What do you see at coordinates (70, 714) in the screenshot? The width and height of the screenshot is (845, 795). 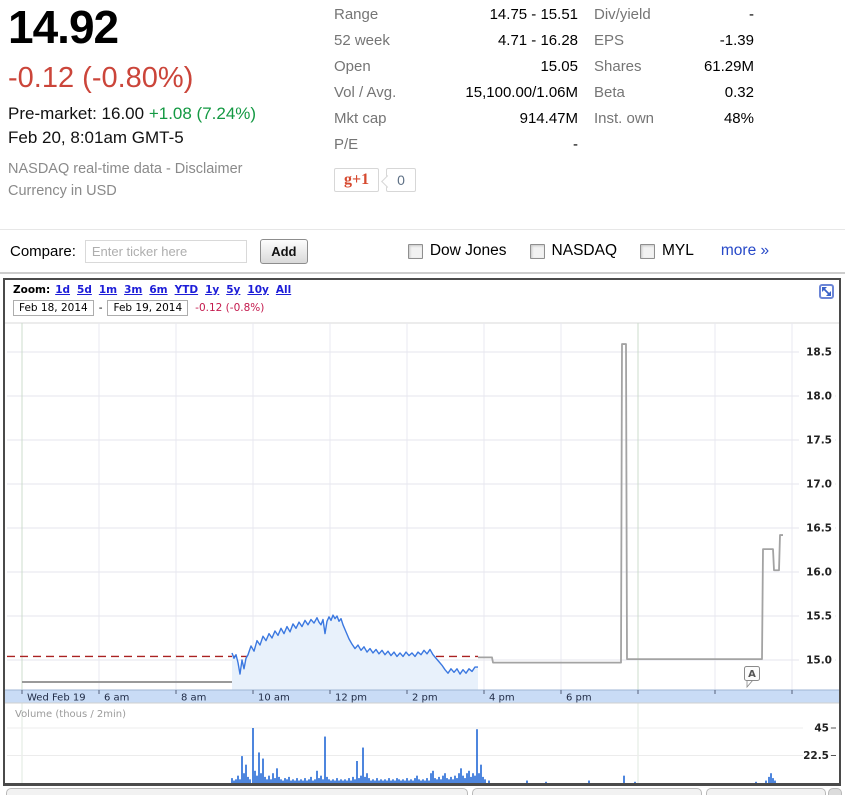 I see `svg-text: Volume (thous / 2min)` at bounding box center [70, 714].